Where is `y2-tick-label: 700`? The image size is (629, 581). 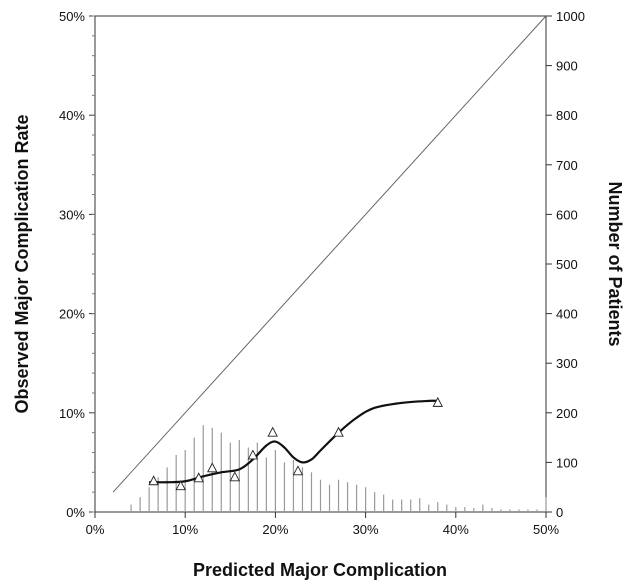
y2-tick-label: 700 is located at coordinates (567, 165).